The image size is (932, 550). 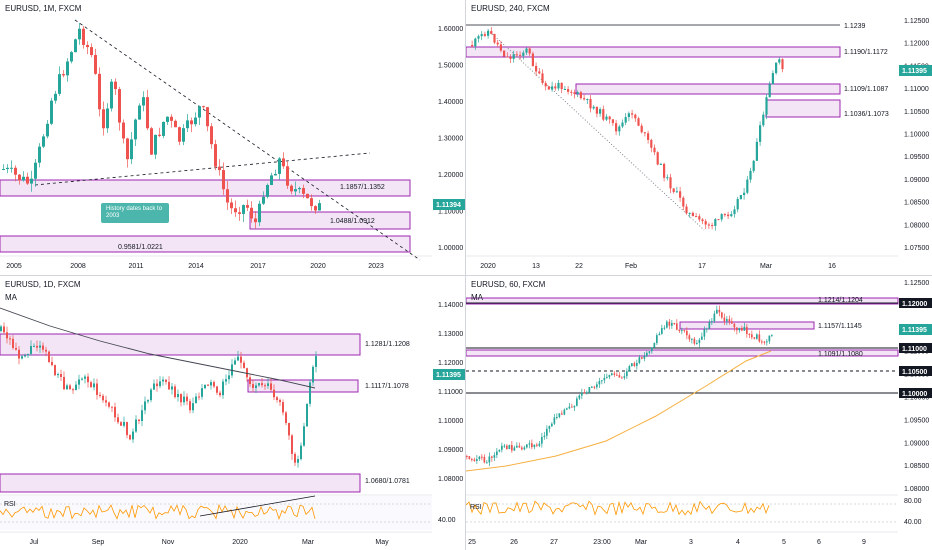 I want to click on history-callout: History dates back to 2003, so click(x=135, y=213).